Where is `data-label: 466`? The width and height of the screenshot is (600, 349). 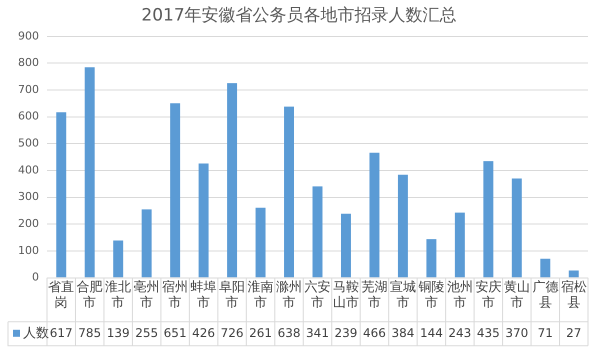
data-label: 466 is located at coordinates (374, 333).